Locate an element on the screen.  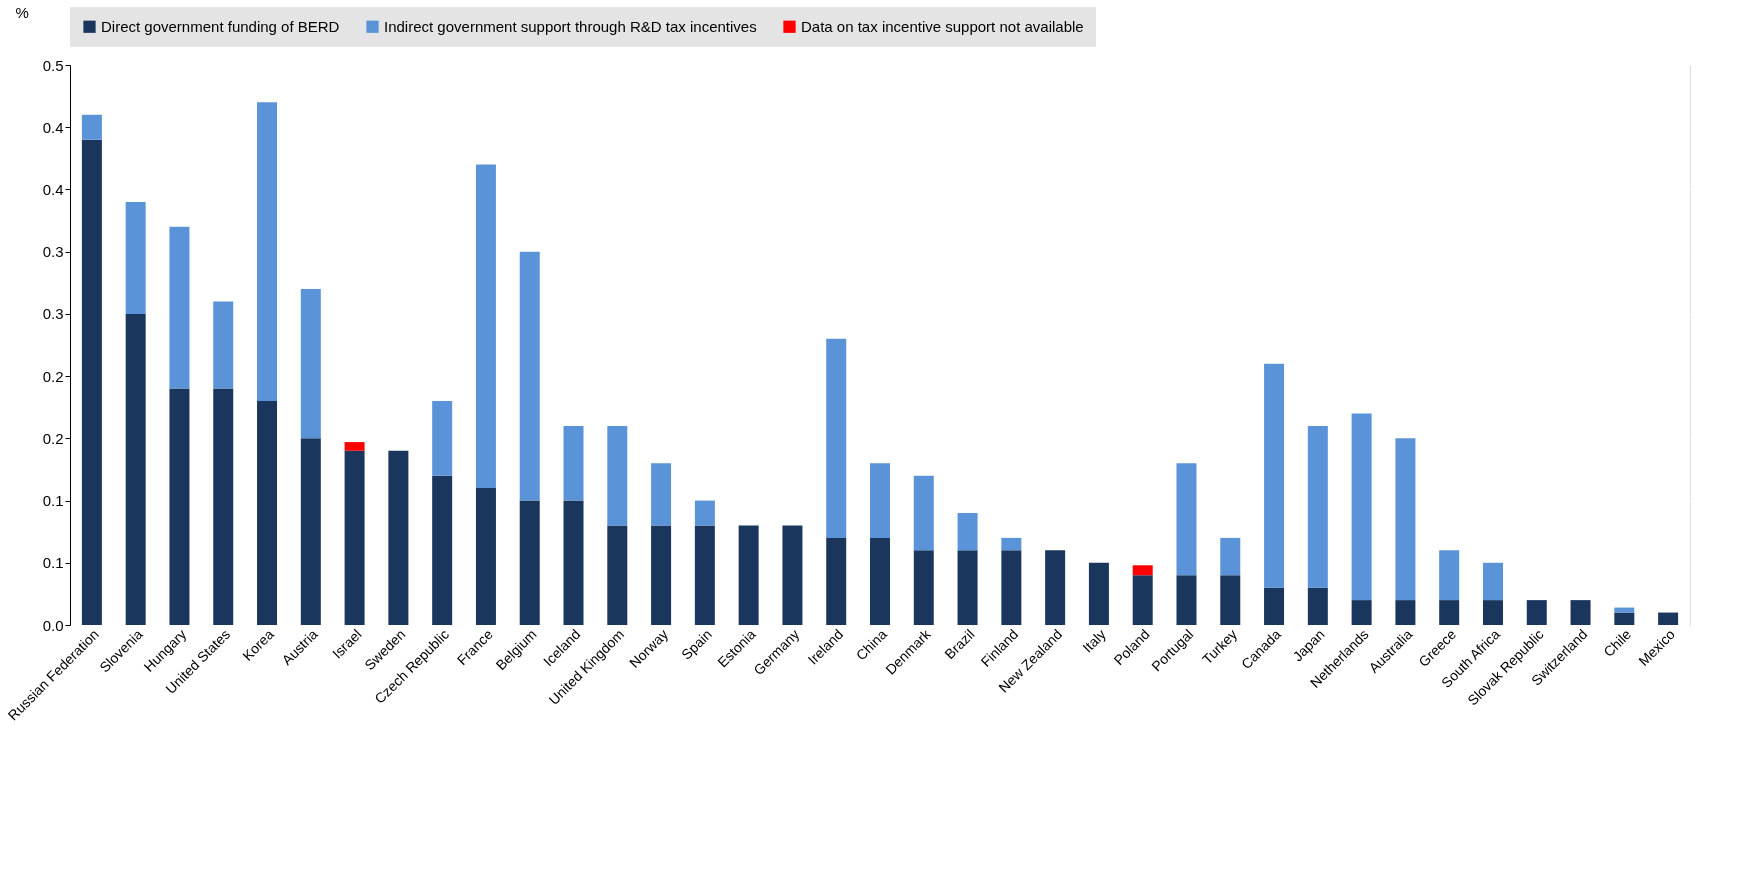
y-tick-label: 0.0 is located at coordinates (53, 625).